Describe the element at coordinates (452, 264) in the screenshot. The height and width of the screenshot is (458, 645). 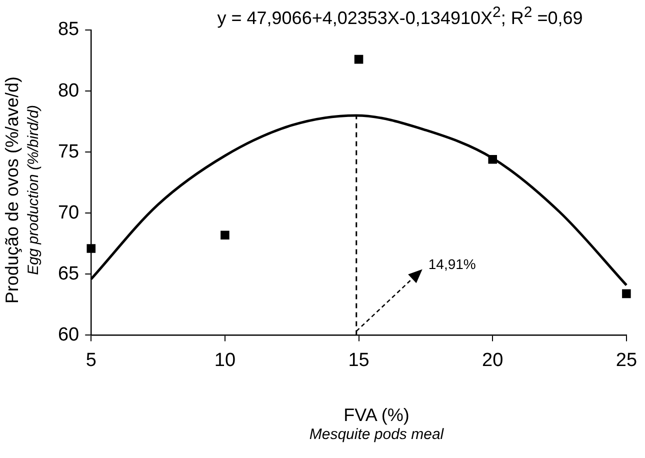
I see `annotation: 14,91%` at that location.